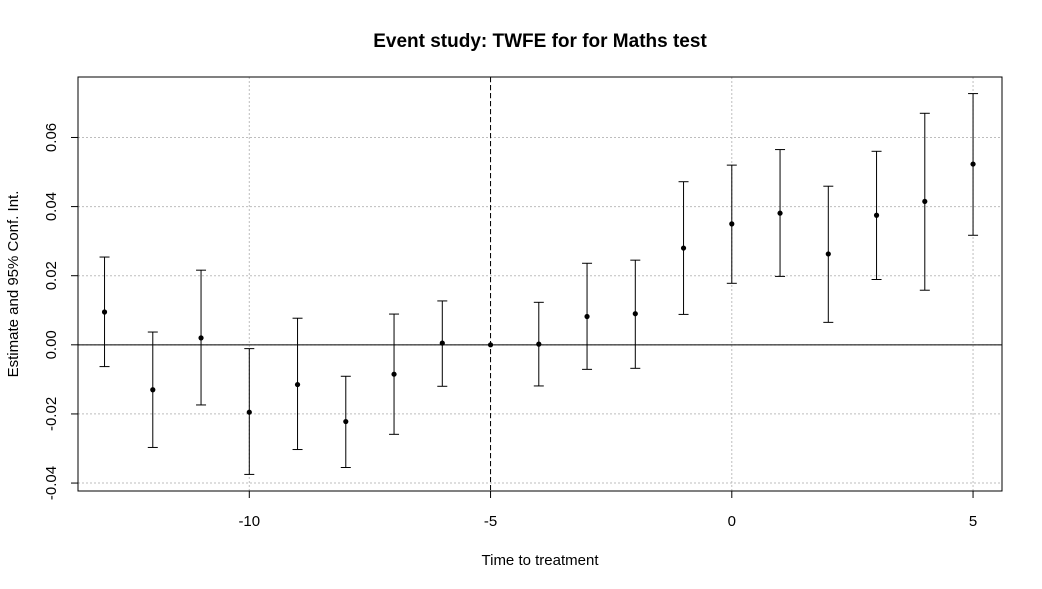  Describe the element at coordinates (732, 521) in the screenshot. I see `x-tick-label: 0` at that location.